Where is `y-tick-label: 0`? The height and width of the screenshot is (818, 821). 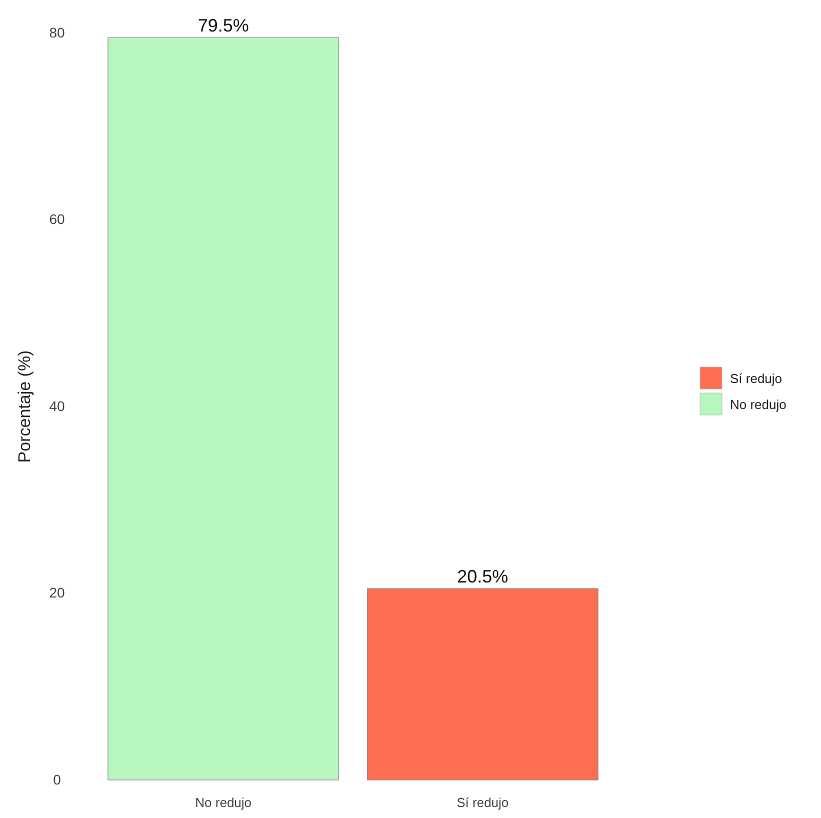 y-tick-label: 0 is located at coordinates (57, 779).